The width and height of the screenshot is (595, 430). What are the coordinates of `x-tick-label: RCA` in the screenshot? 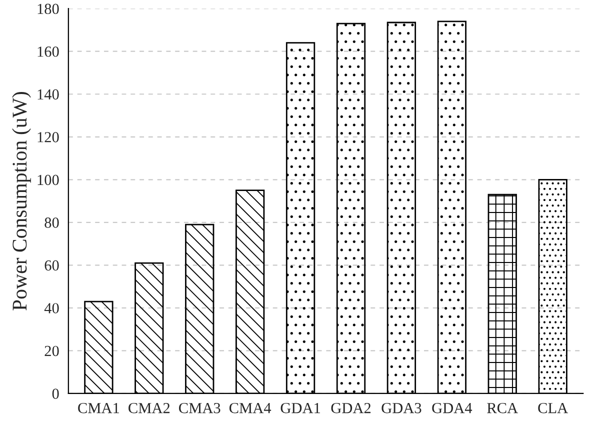 It's located at (502, 408).